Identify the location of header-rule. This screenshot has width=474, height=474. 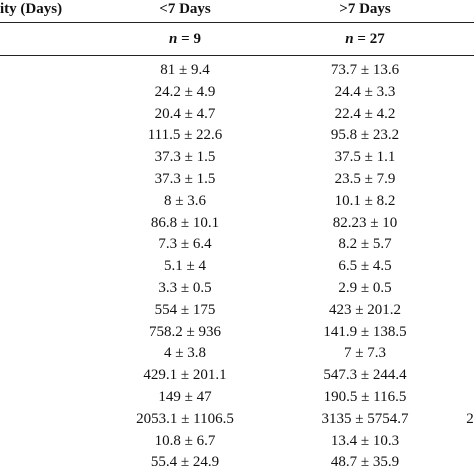
(237, 22).